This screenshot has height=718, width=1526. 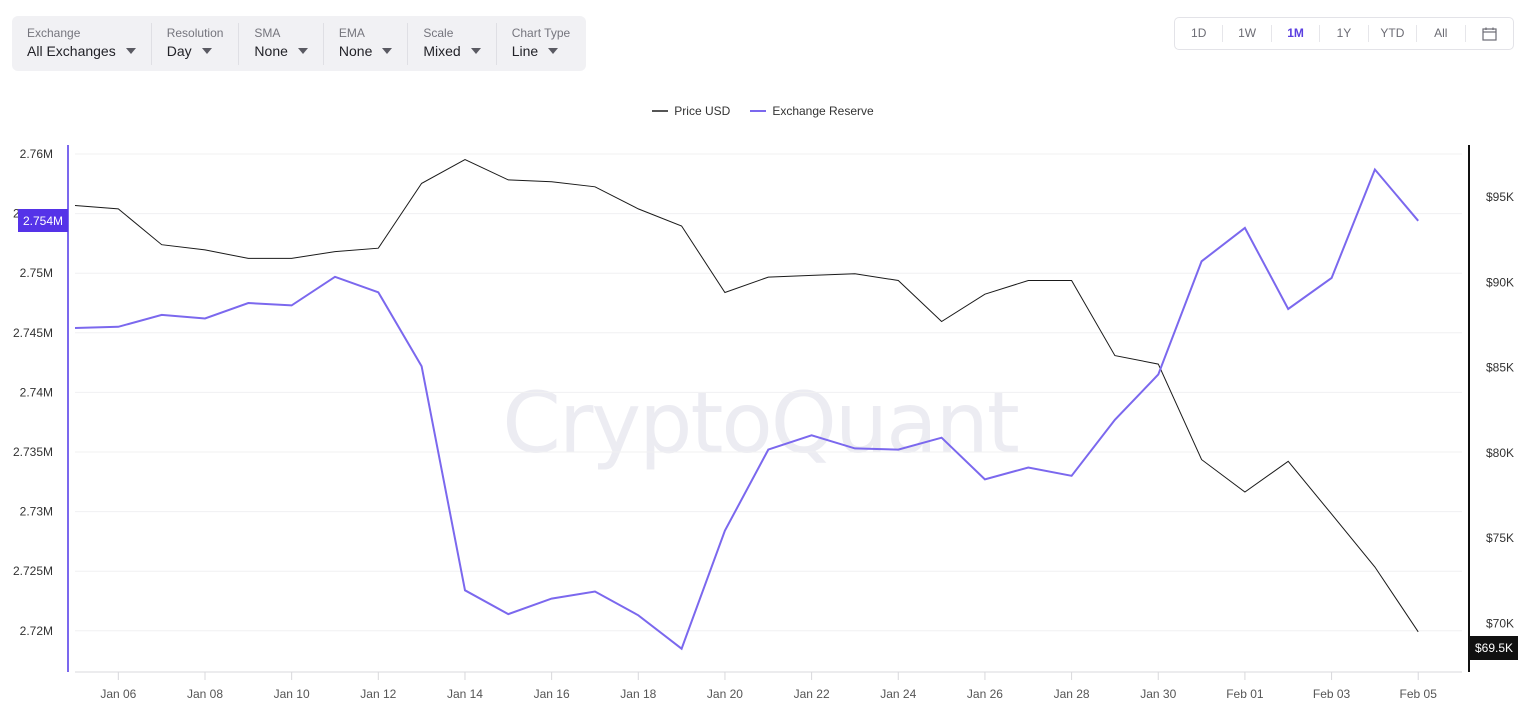 I want to click on sma-dropdown: SMA None, so click(x=281, y=43).